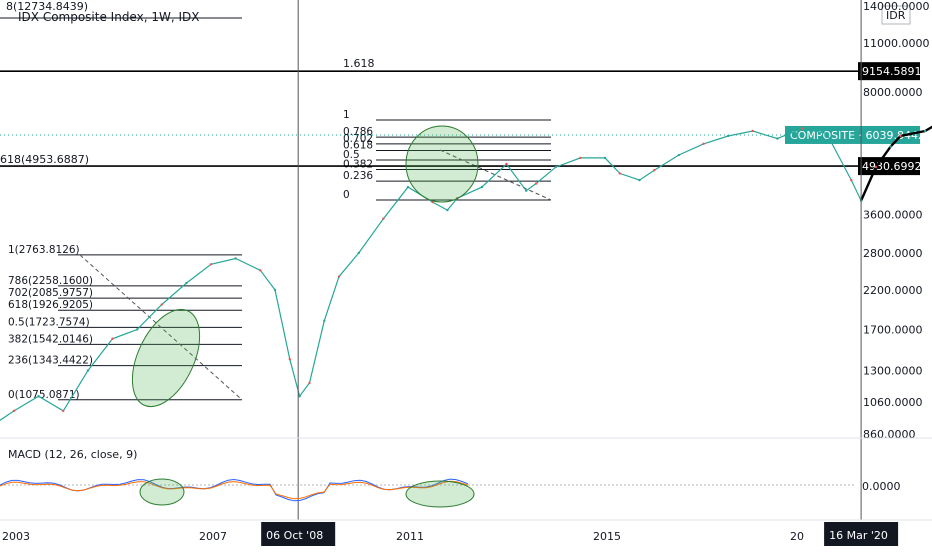 The height and width of the screenshot is (554, 932). I want to click on time-axis-tick-label: 2015, so click(607, 536).